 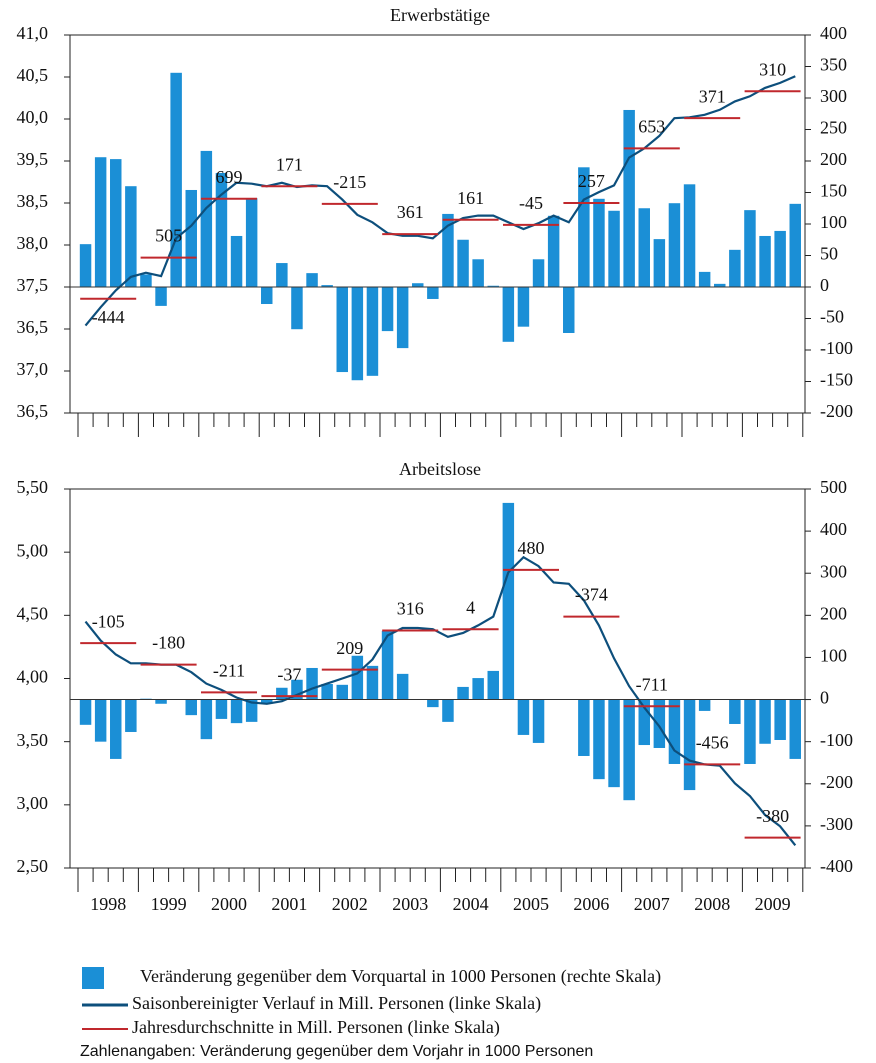 I want to click on y2-tick-label: -300, so click(x=836, y=824).